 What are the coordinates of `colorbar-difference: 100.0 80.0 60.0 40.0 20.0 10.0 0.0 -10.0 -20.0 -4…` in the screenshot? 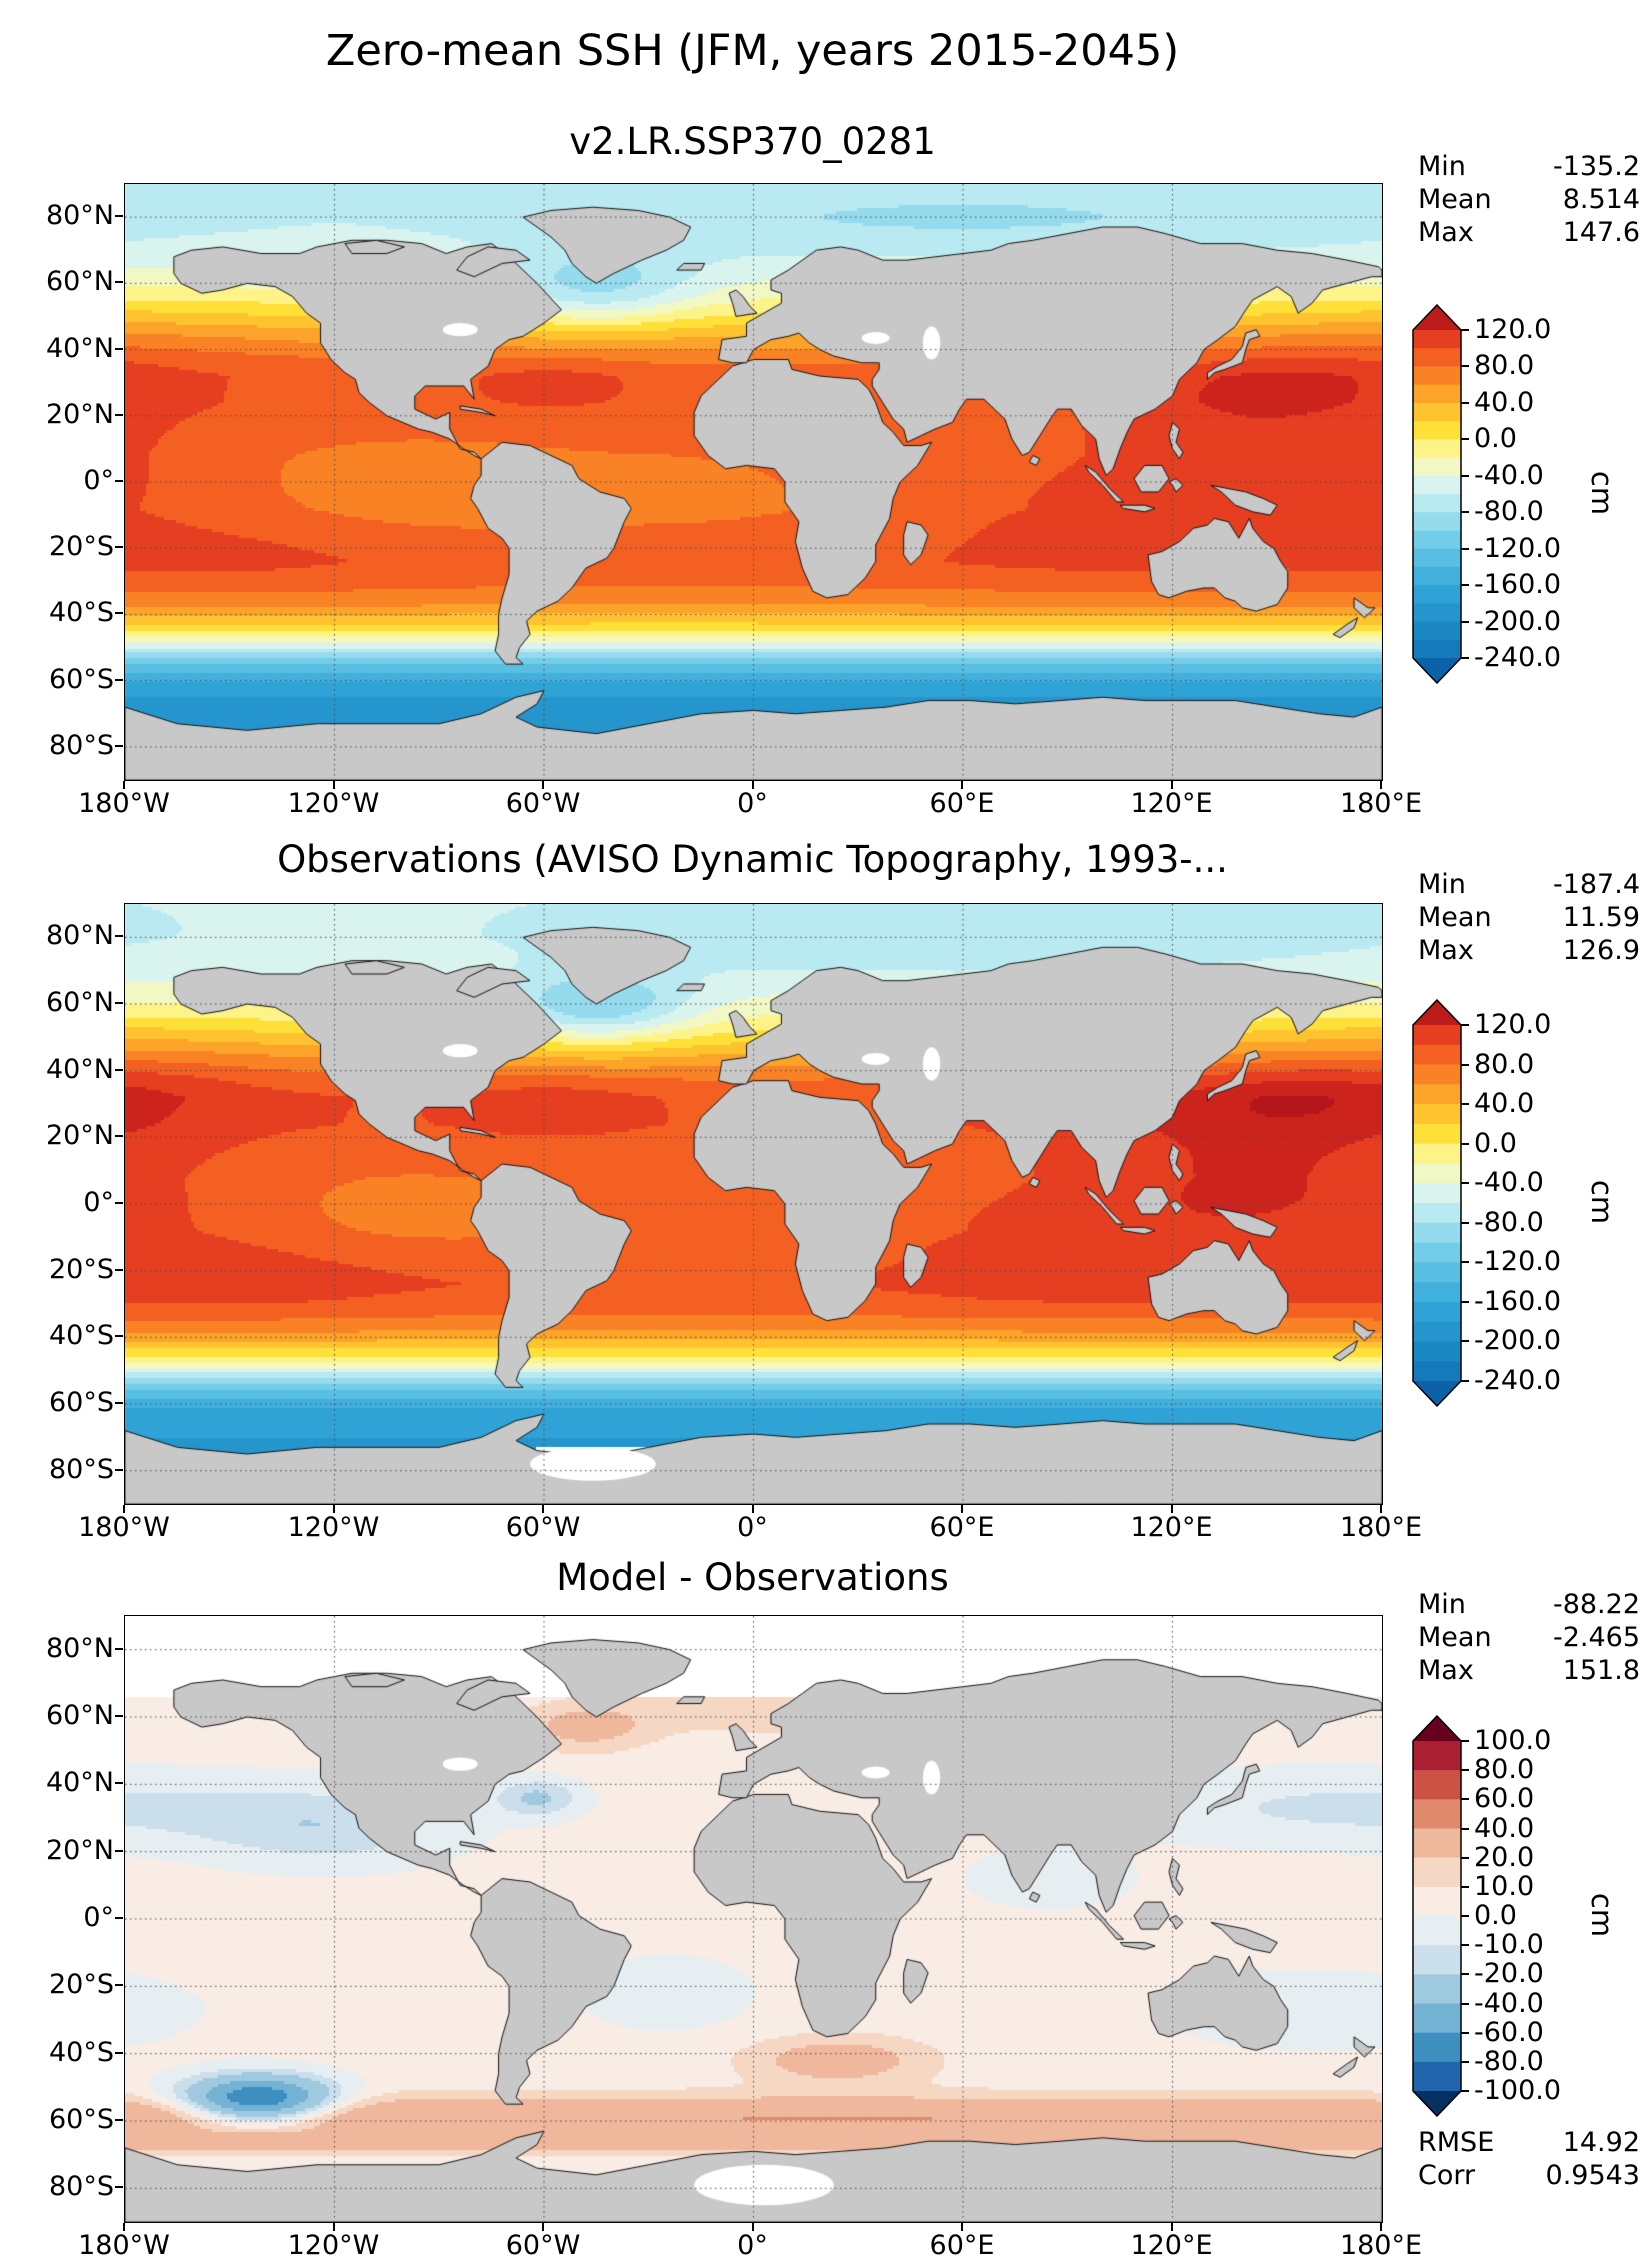 It's located at (1531, 1916).